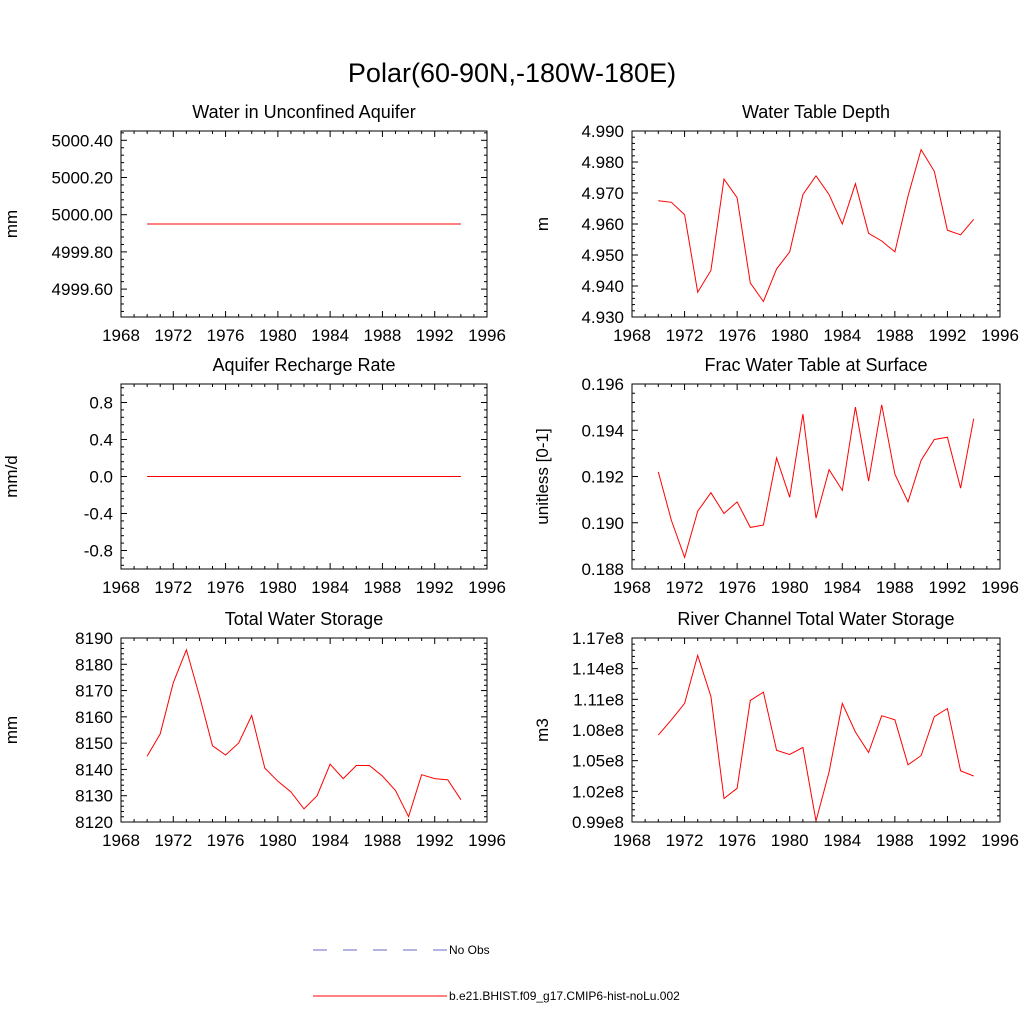 This screenshot has width=1024, height=1024. What do you see at coordinates (815, 365) in the screenshot?
I see `panel-title: Frac Water Table at Surface` at bounding box center [815, 365].